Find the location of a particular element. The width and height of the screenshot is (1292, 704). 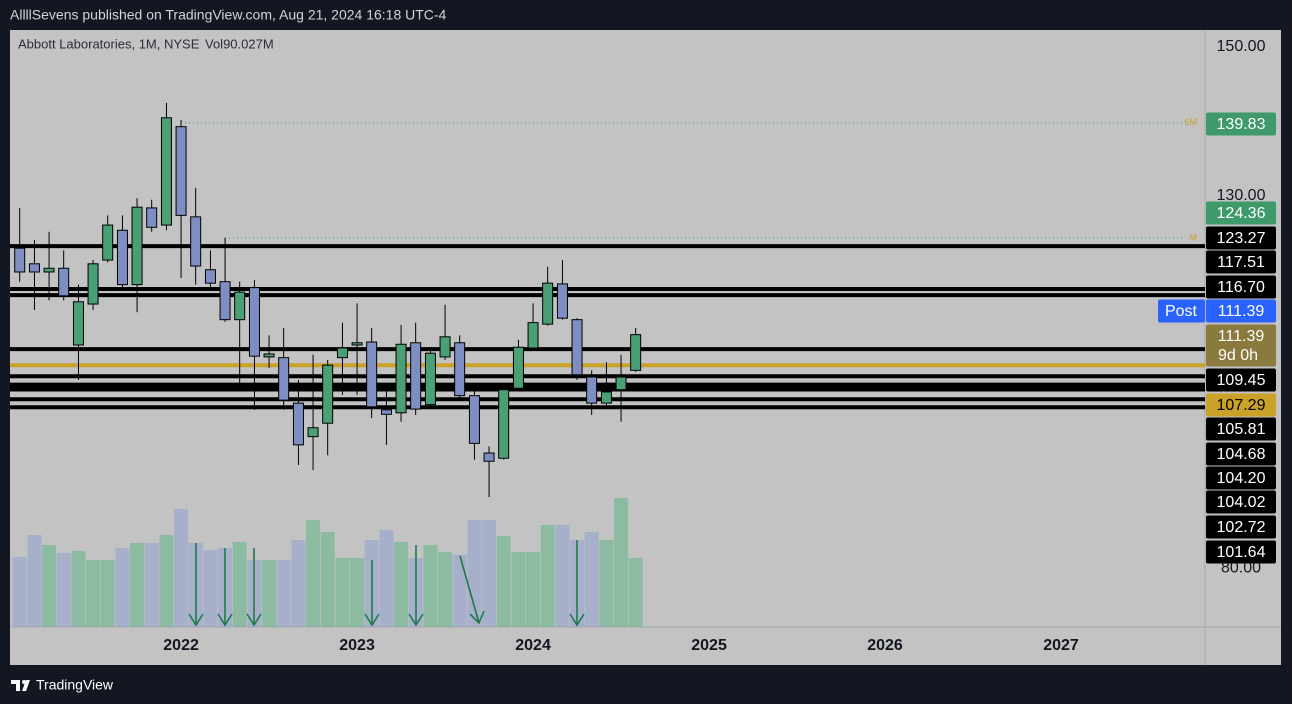

price-badge-label: 105.81 is located at coordinates (1241, 429).